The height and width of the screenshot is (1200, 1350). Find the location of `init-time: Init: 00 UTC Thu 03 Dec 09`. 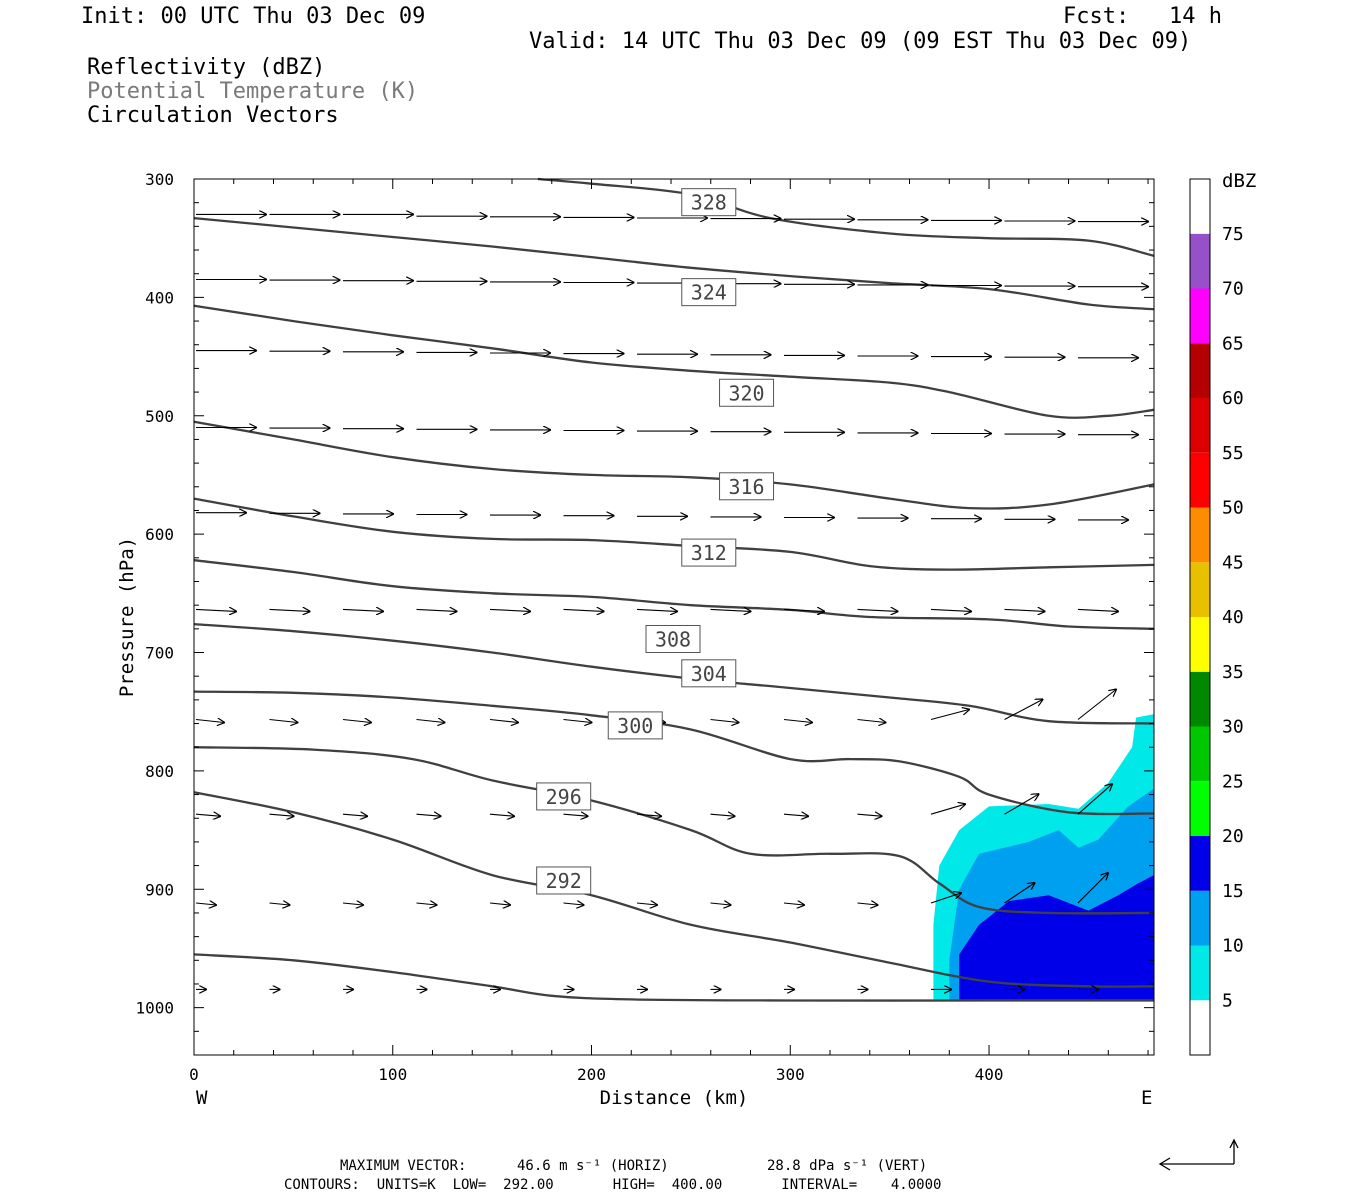

init-time: Init: 00 UTC Thu 03 Dec 09 is located at coordinates (253, 16).